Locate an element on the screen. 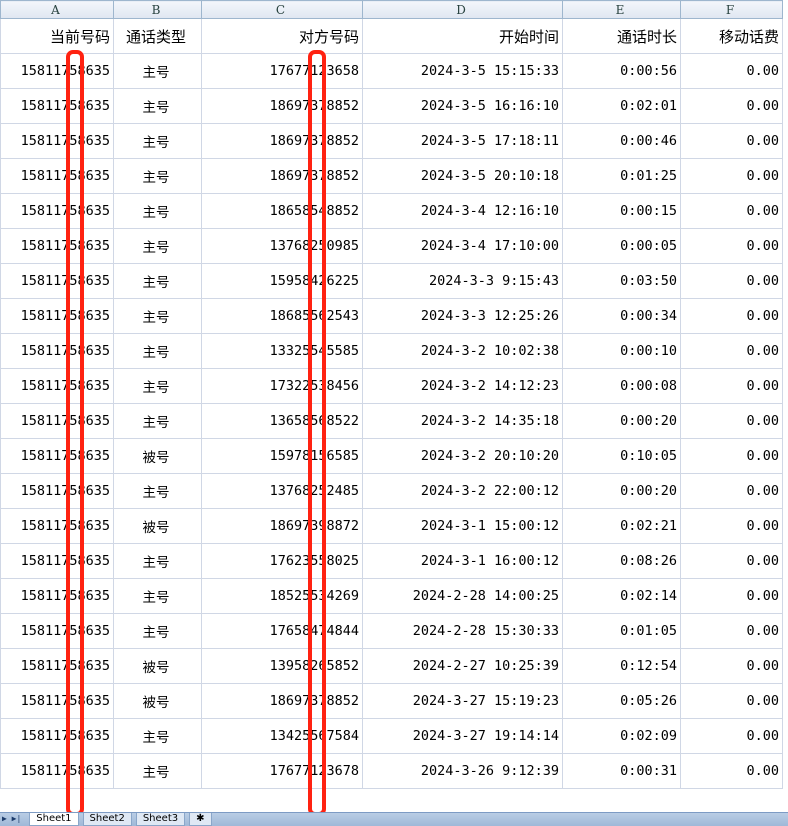 The image size is (788, 826). cell-other-number: 13958265852 is located at coordinates (282, 666).